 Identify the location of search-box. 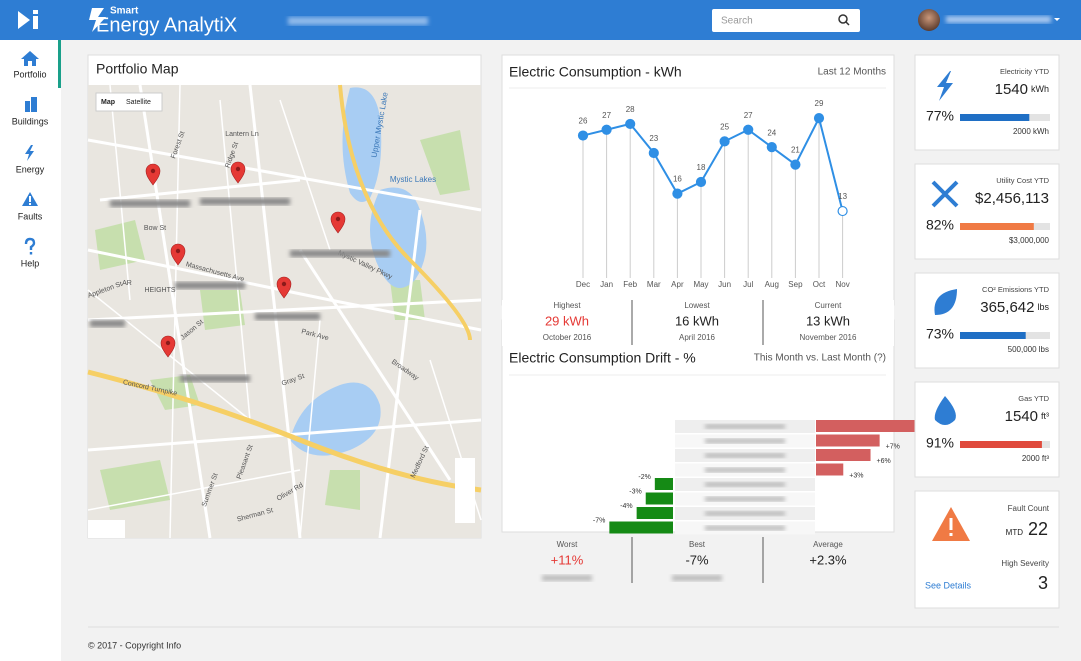
(786, 20).